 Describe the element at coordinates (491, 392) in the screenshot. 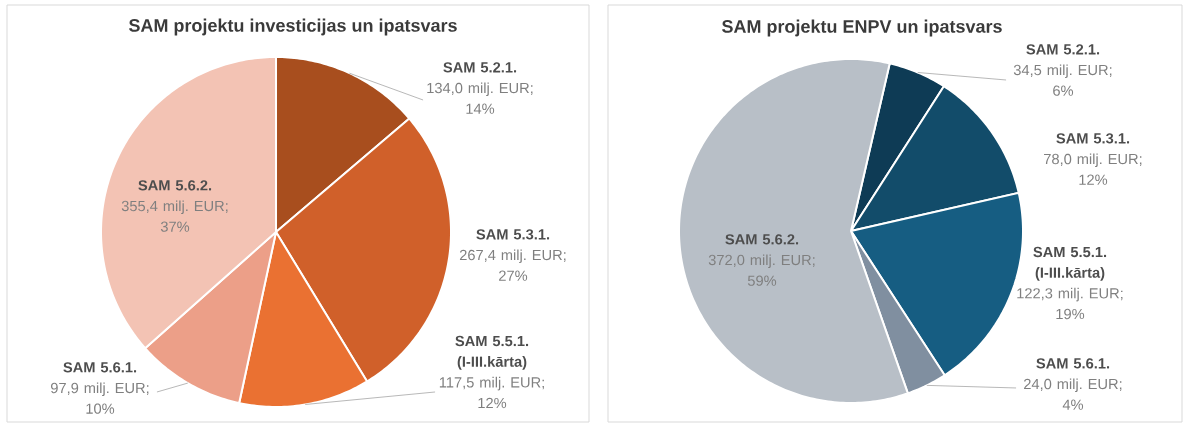

I see `data-label: 117,5 milj. EUR; 12%` at that location.